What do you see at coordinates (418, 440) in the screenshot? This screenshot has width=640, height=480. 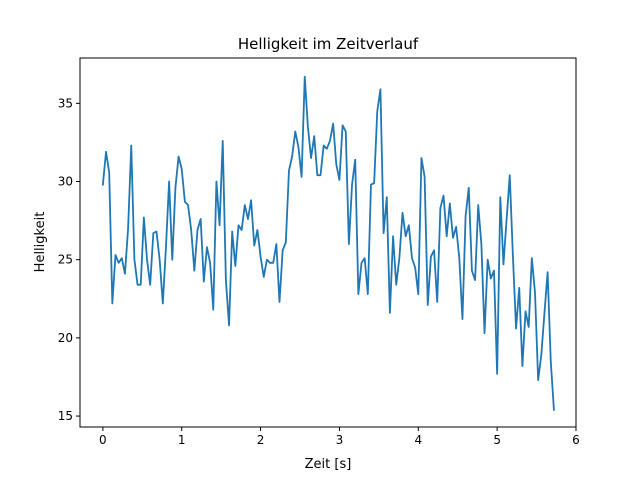 I see `x-tick-label: 4` at bounding box center [418, 440].